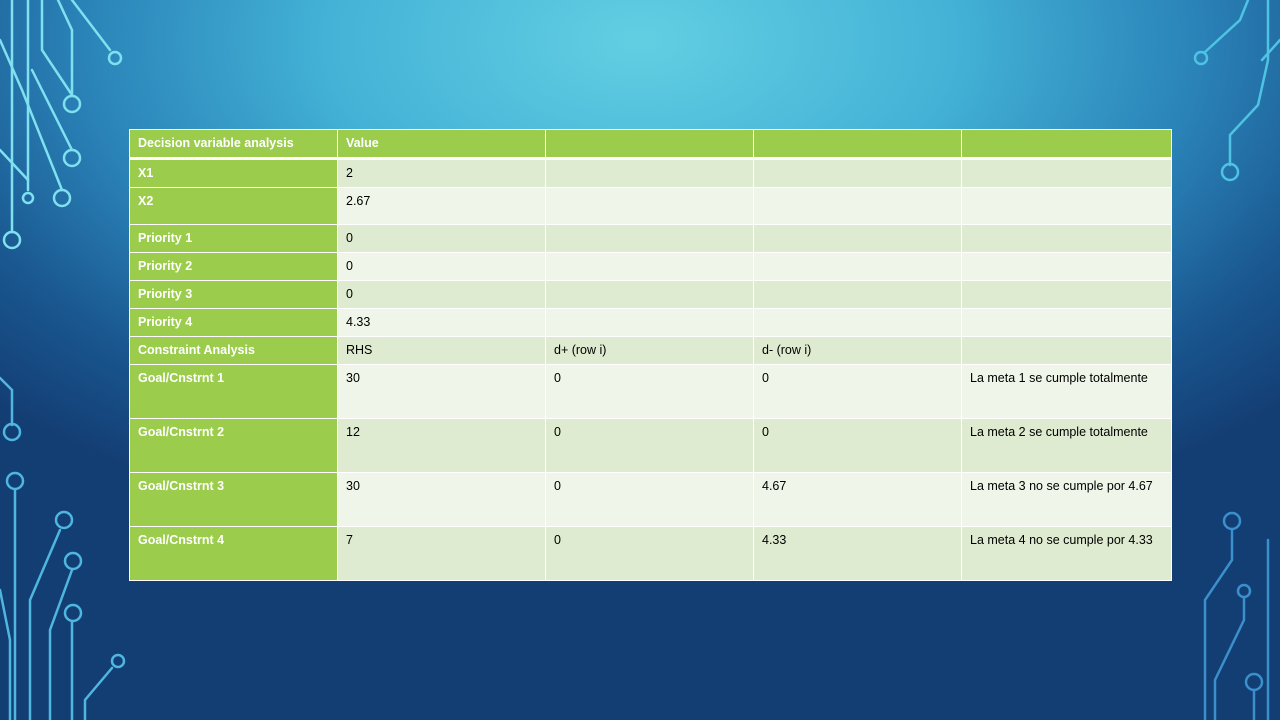 The image size is (1280, 720). I want to click on row-label: Priority 3, so click(233, 294).